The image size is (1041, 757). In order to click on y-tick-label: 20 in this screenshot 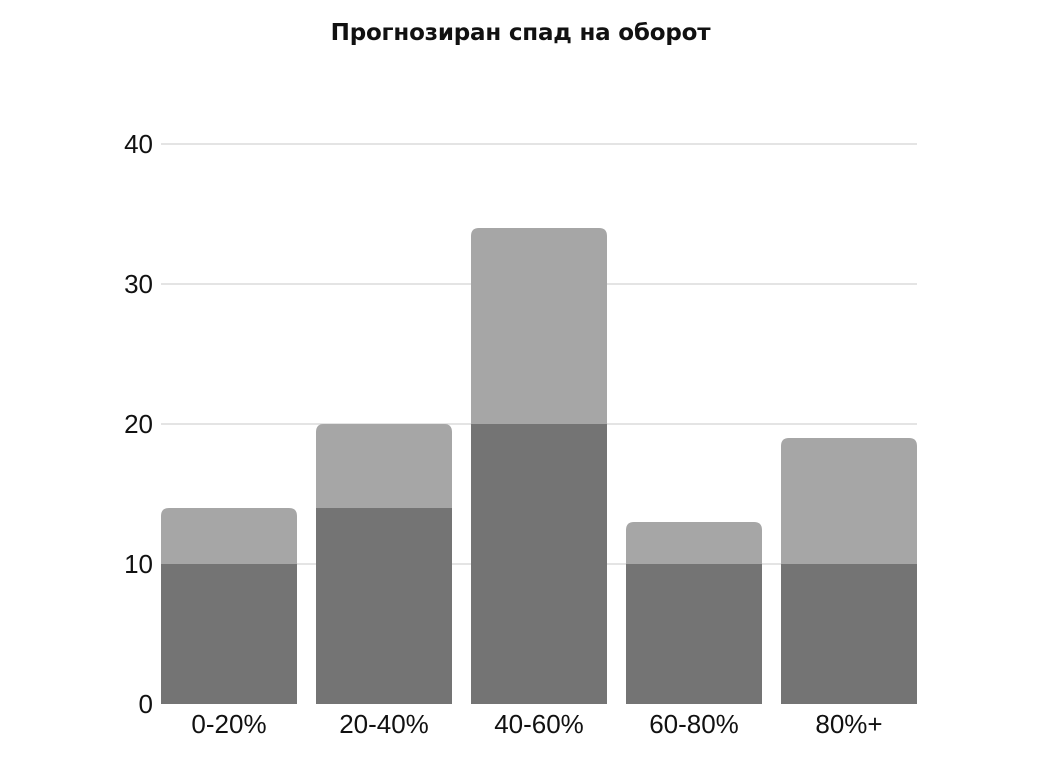, I will do `click(138, 424)`.